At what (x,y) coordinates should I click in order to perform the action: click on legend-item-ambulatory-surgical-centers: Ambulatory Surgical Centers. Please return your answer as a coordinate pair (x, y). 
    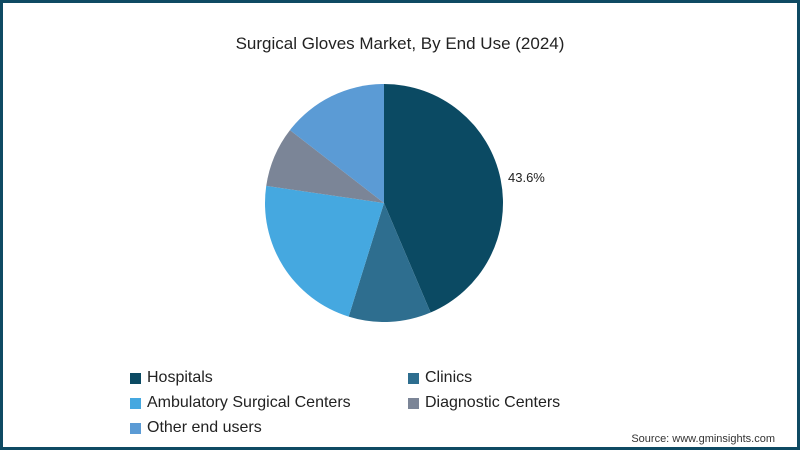
    Looking at the image, I should click on (240, 403).